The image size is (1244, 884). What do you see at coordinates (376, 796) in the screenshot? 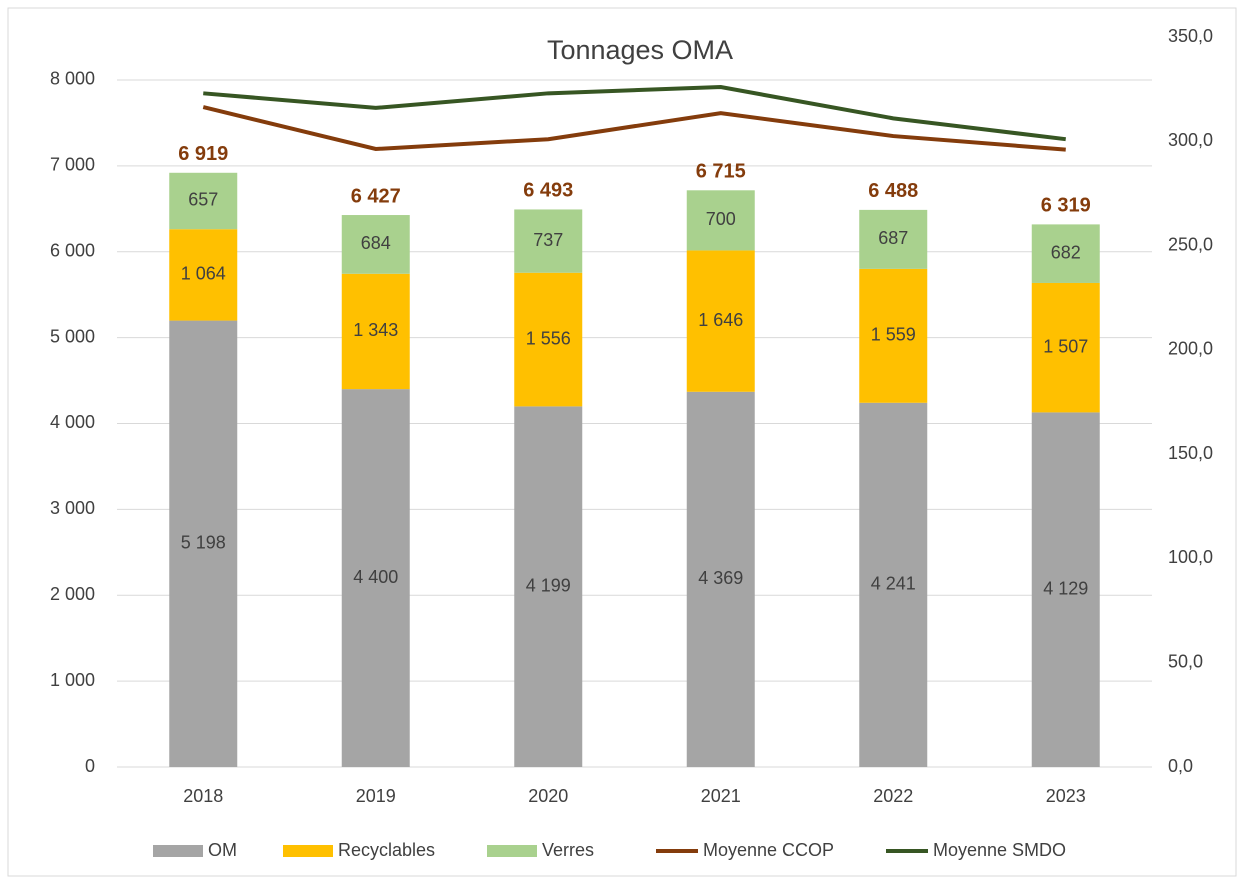
I see `x-tick-label: 2019` at bounding box center [376, 796].